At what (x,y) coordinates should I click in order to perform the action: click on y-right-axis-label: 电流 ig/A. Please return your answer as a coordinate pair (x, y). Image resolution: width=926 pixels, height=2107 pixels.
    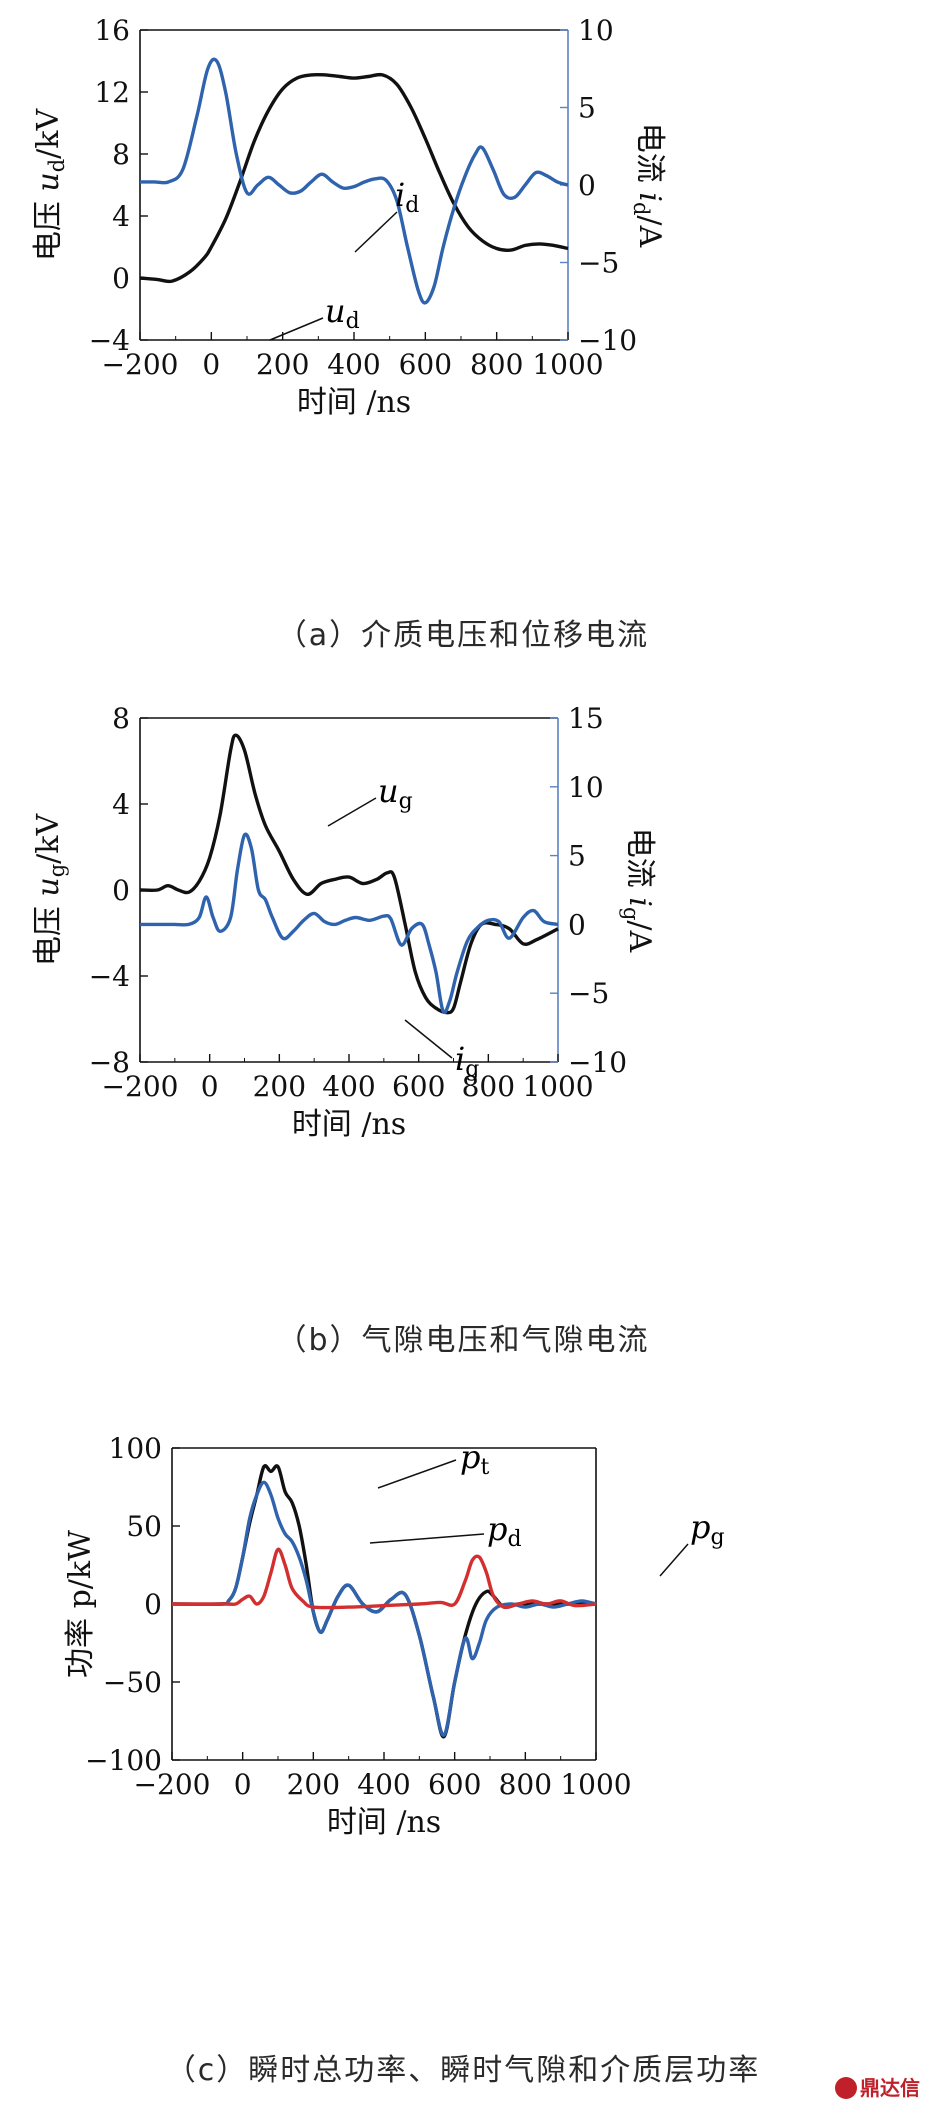
    Looking at the image, I should click on (638, 890).